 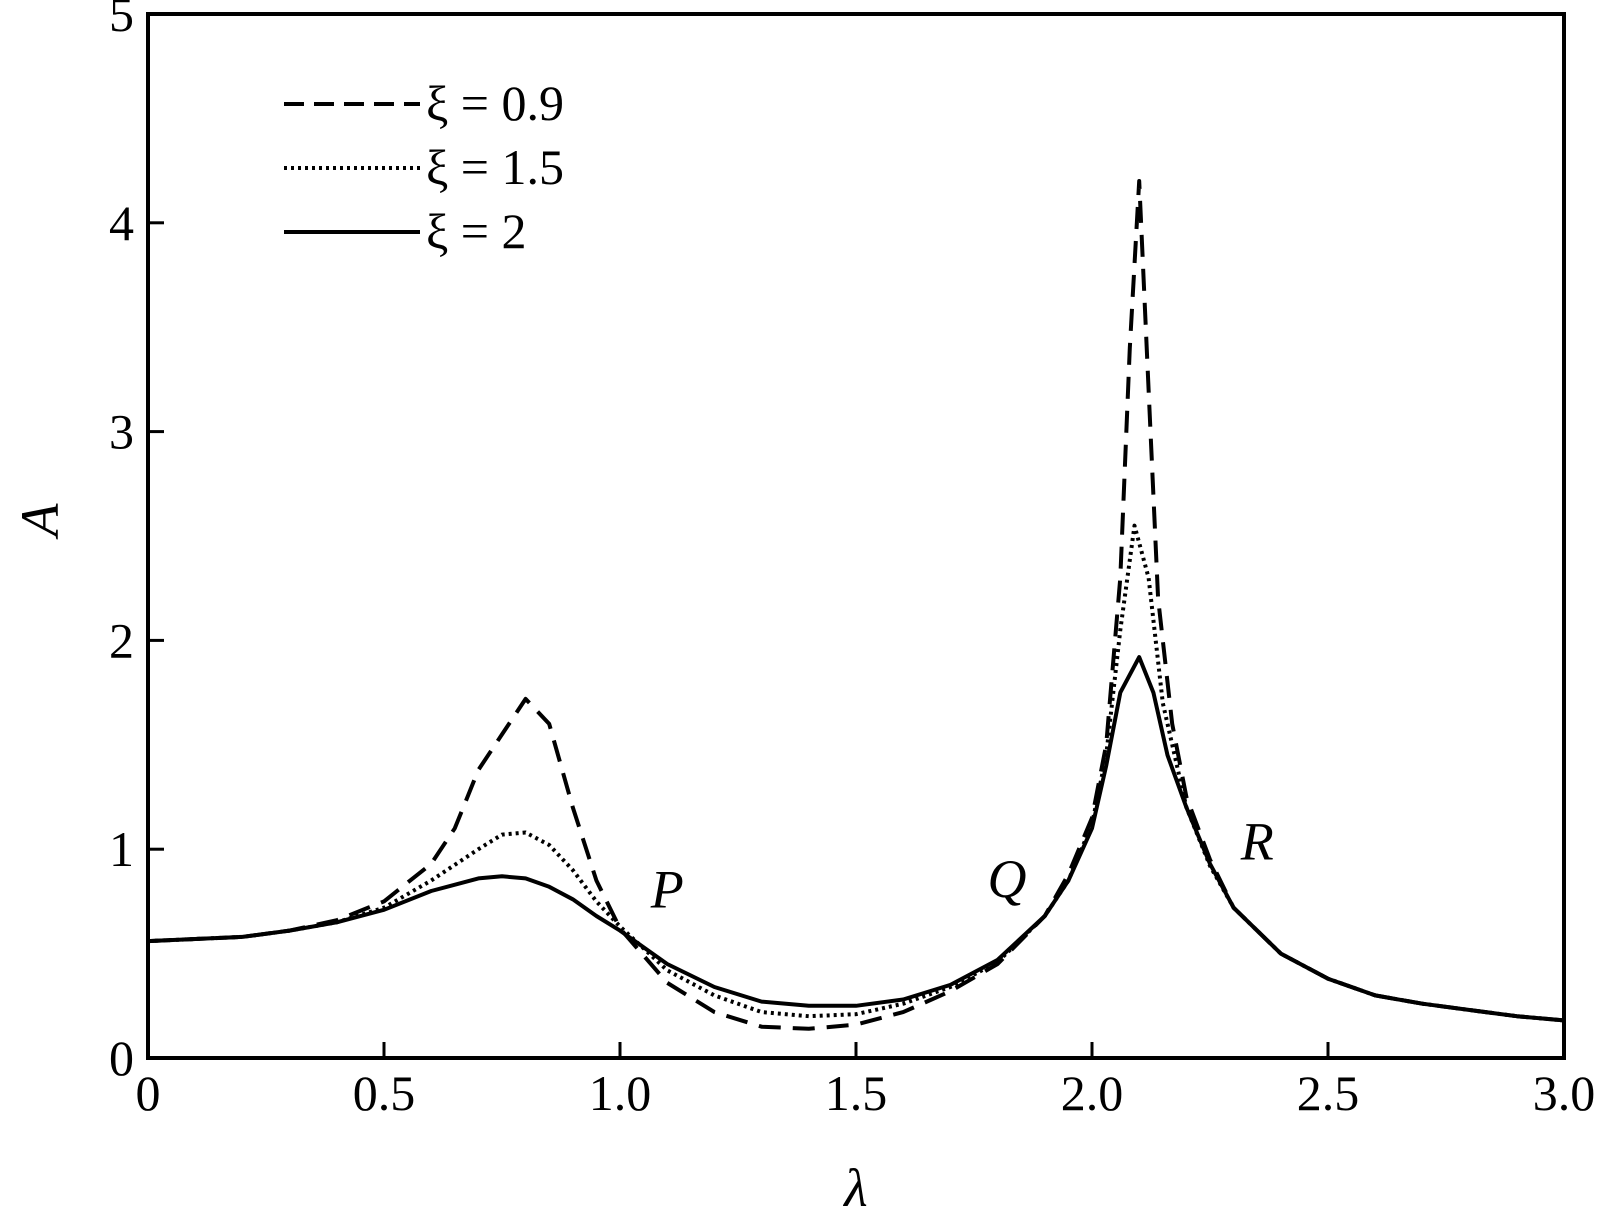 I want to click on y-tick-label: 4, so click(x=121, y=223).